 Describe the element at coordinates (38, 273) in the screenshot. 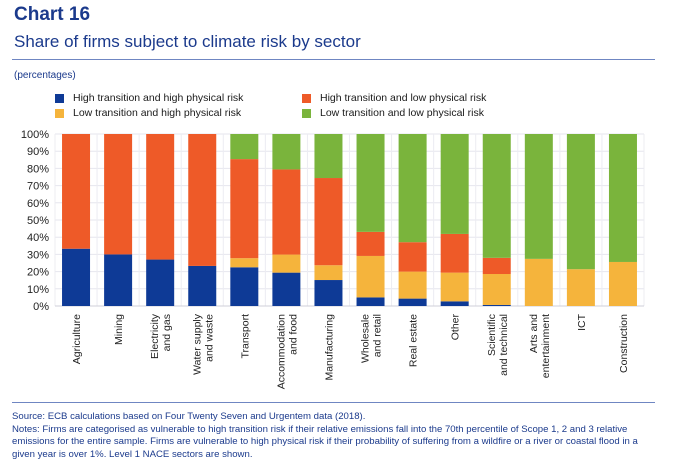

I see `y-tick-label: 20%` at that location.